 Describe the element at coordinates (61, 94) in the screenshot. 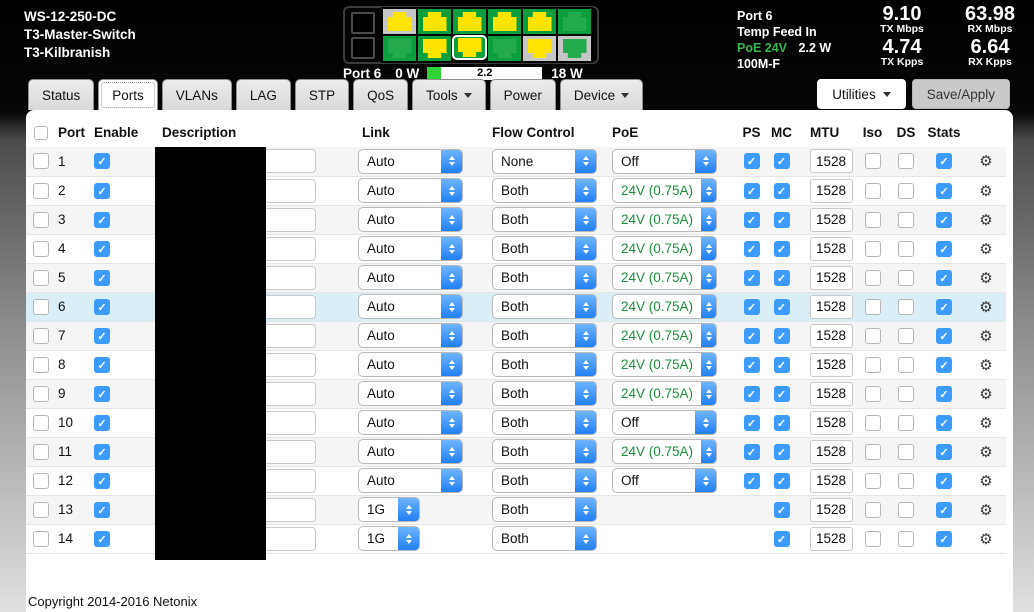

I see `tab-status: Status` at that location.